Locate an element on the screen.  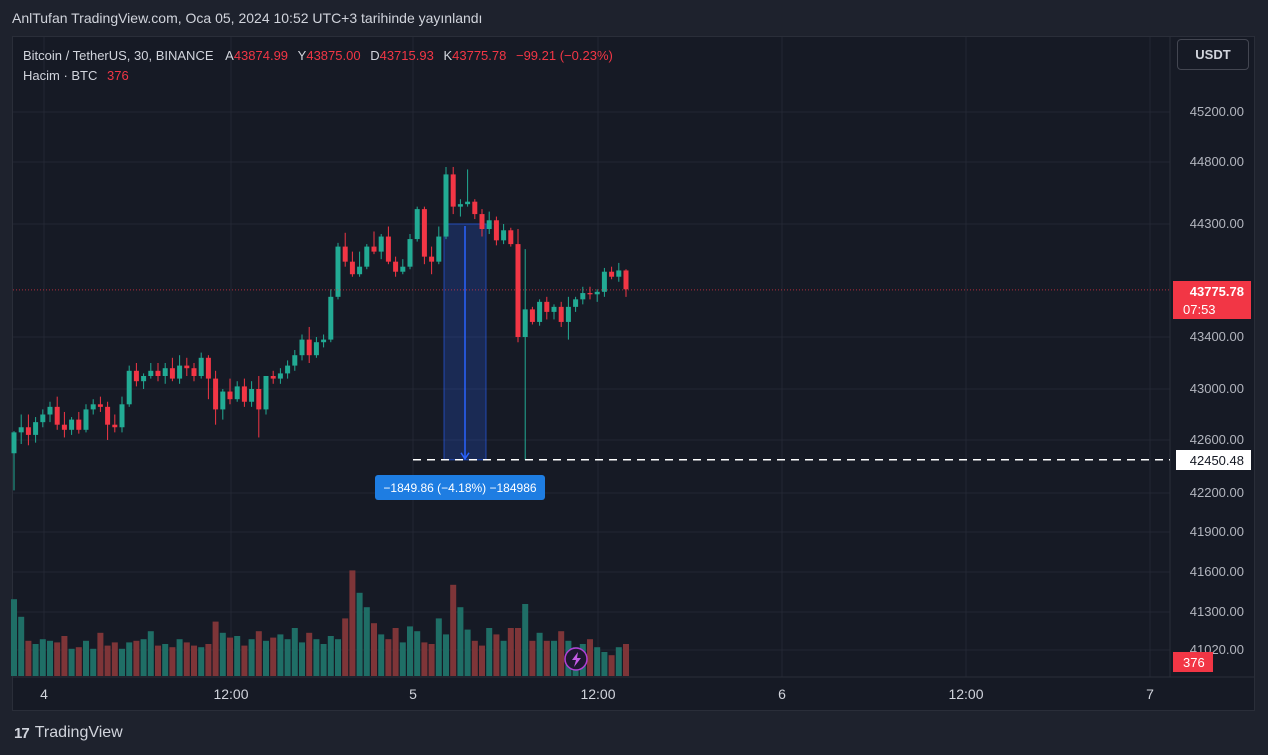
symbol-label: Bitcoin / TetherUS, 30, BINANCE is located at coordinates (118, 55).